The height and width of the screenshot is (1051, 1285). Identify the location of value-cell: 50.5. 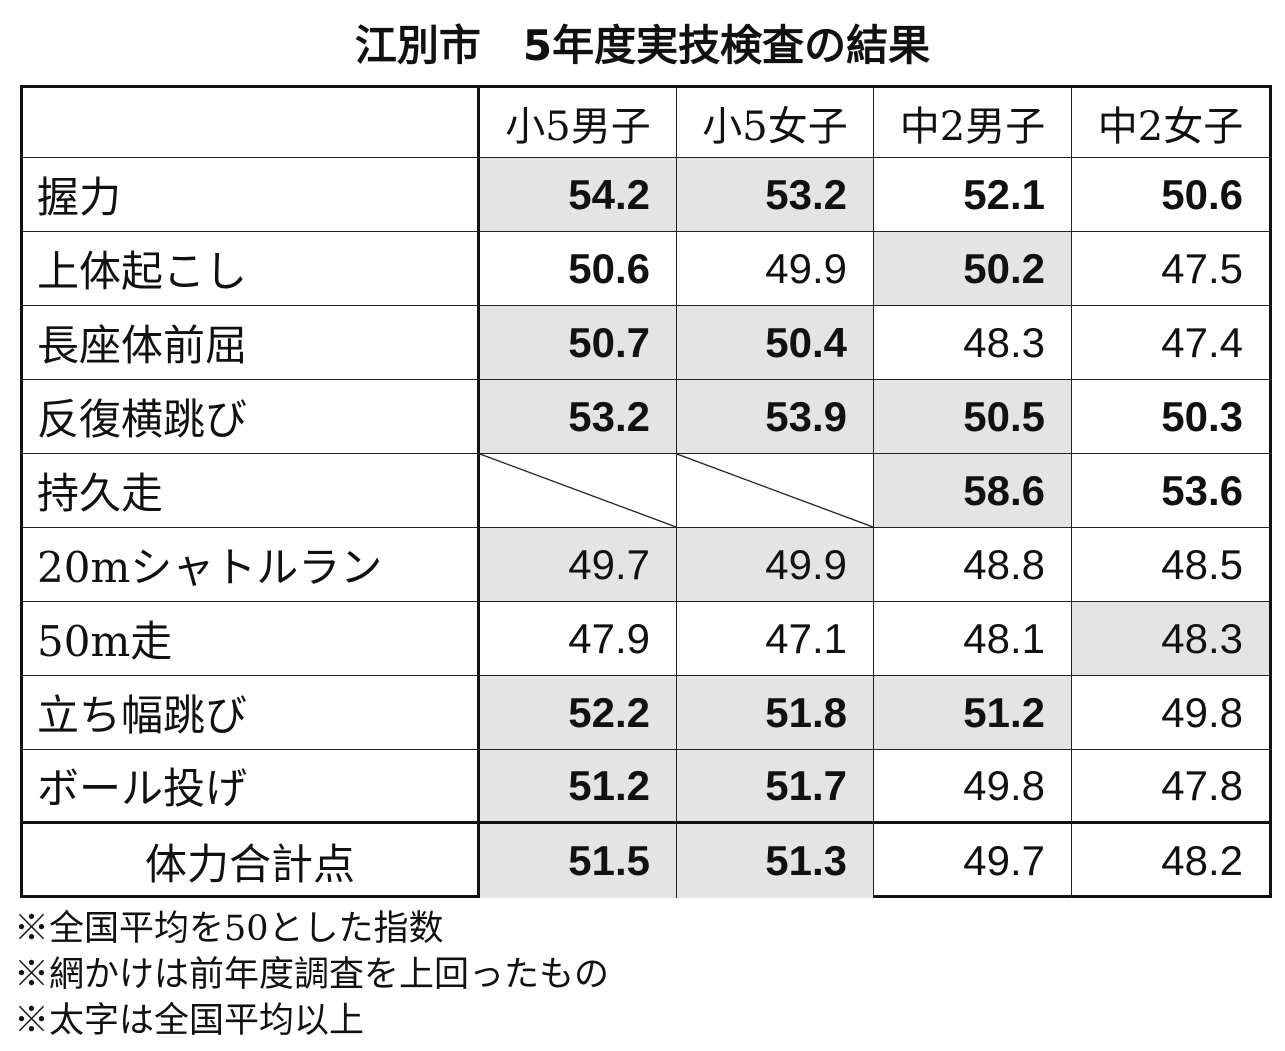
(973, 417).